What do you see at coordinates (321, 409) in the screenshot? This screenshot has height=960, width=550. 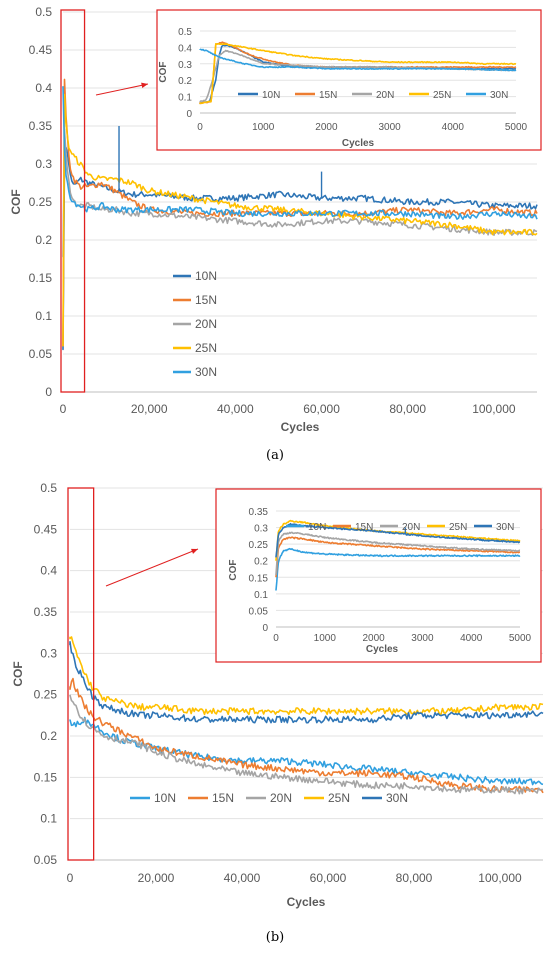 I see `a-main-x-tick-label: 60,000` at bounding box center [321, 409].